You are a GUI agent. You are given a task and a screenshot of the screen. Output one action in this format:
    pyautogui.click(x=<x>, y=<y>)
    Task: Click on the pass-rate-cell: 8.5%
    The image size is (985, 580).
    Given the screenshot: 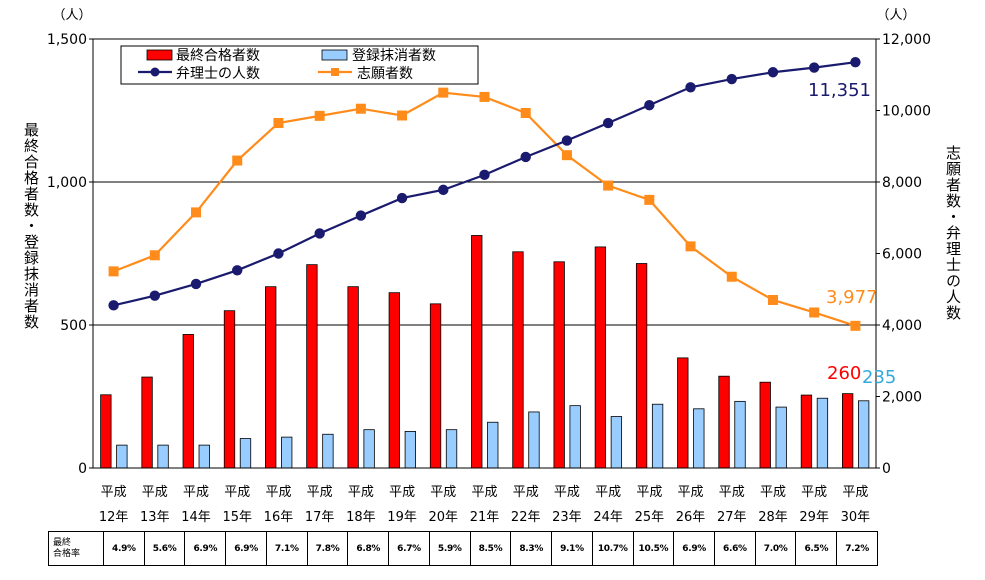 What is the action you would take?
    pyautogui.click(x=490, y=548)
    